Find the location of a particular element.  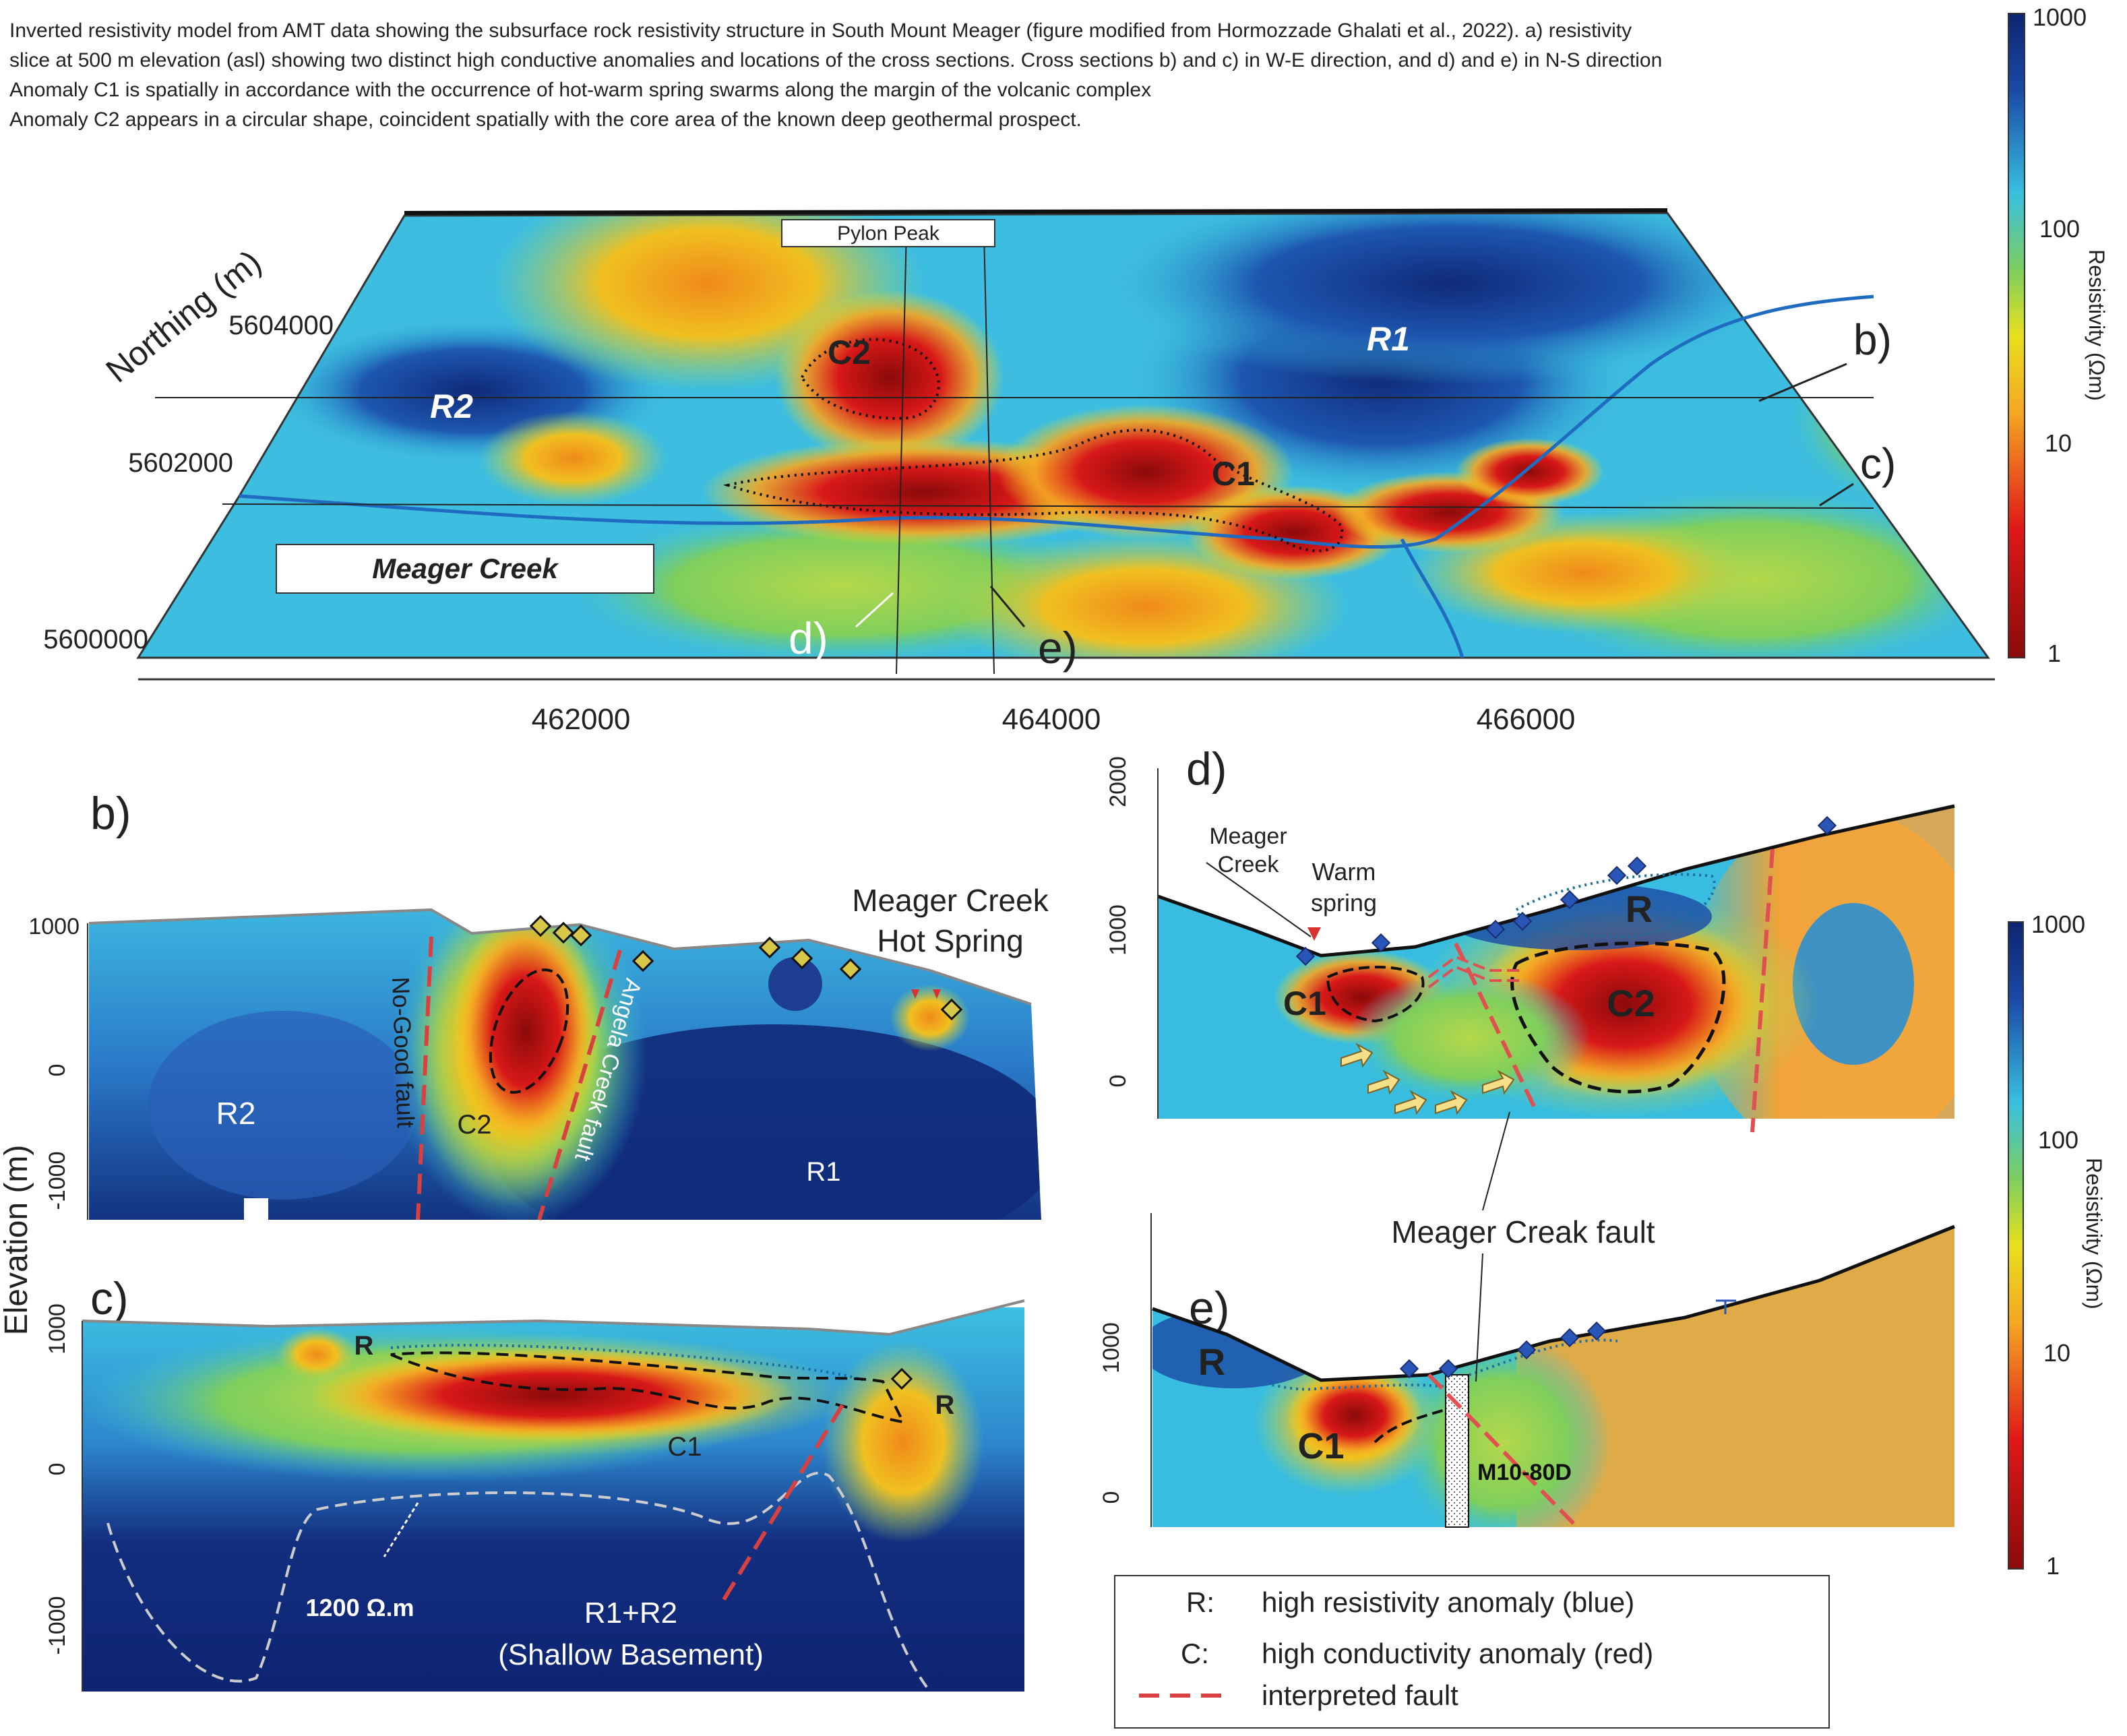

section-c-r-left-label: R is located at coordinates (364, 1346).